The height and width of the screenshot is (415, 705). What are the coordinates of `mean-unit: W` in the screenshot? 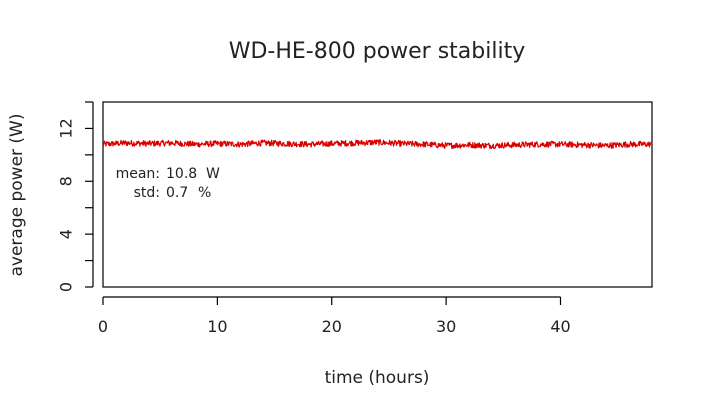 It's located at (213, 174).